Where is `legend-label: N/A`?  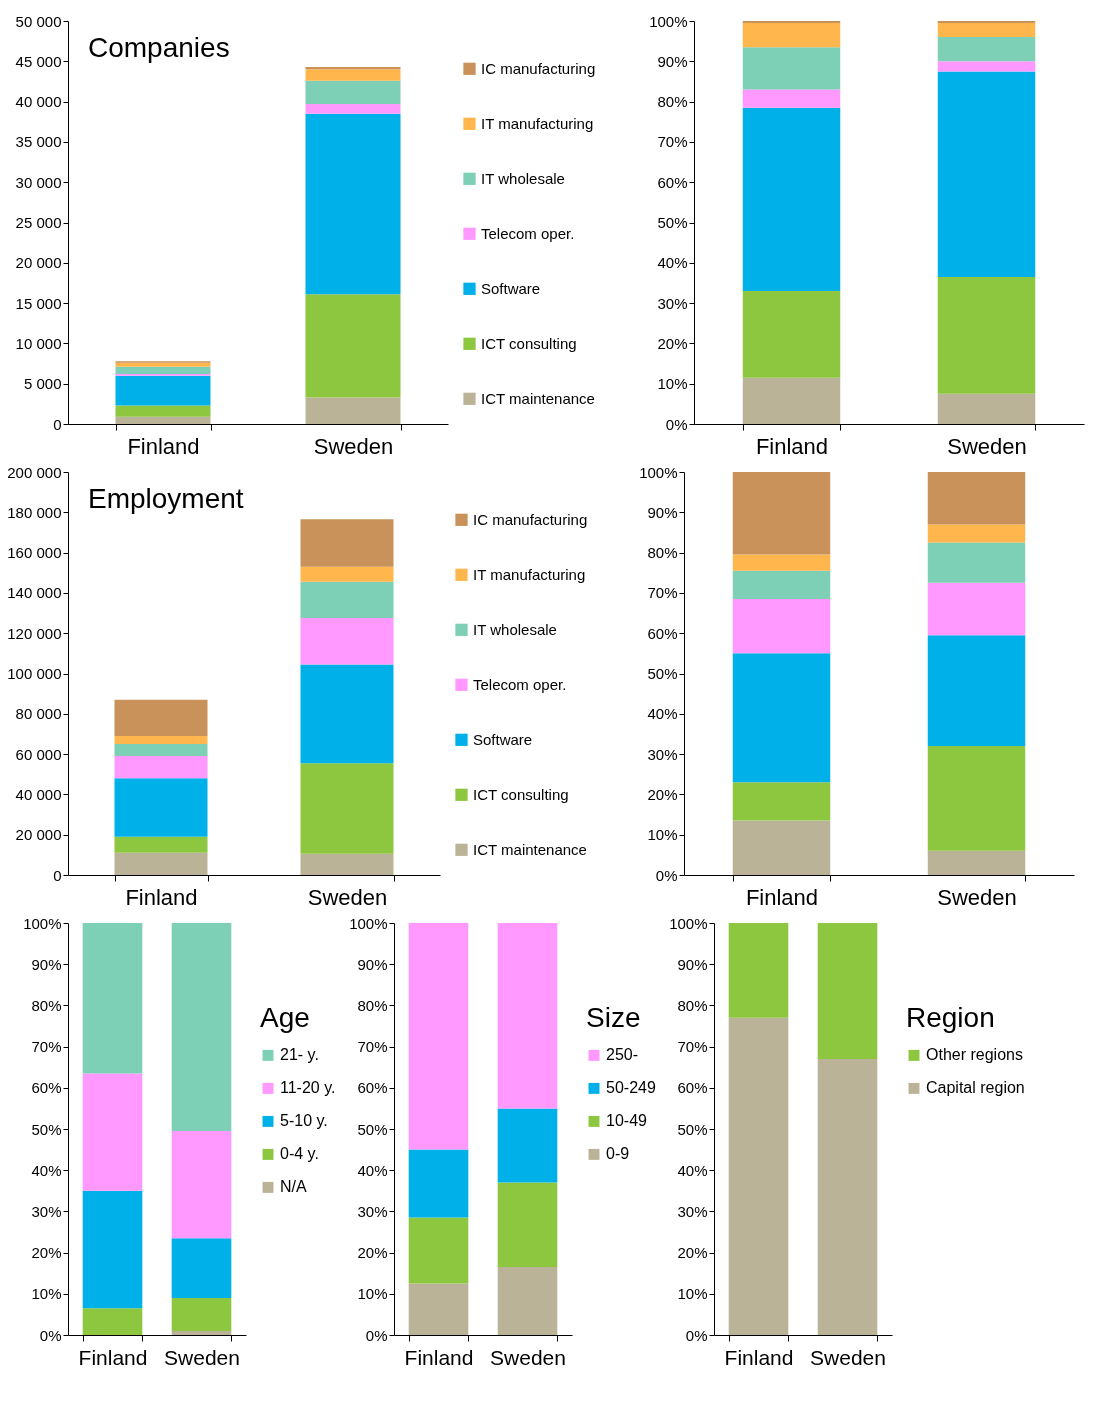 legend-label: N/A is located at coordinates (293, 1187).